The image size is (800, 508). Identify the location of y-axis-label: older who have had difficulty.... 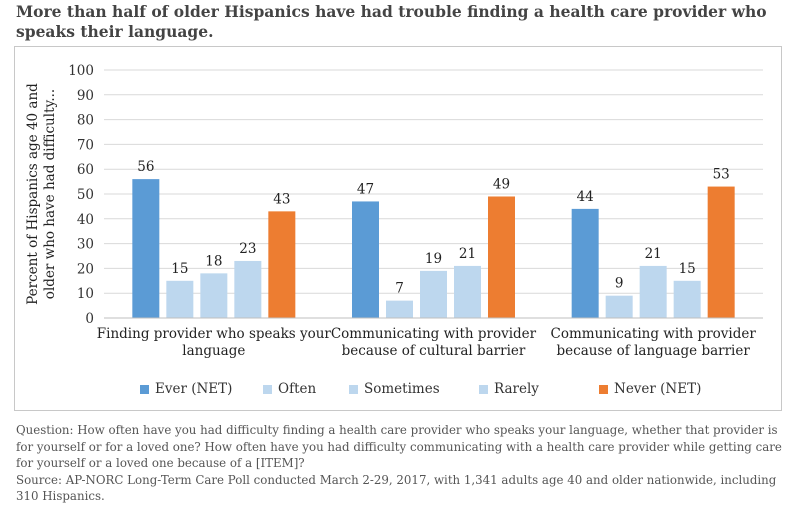
(50, 194).